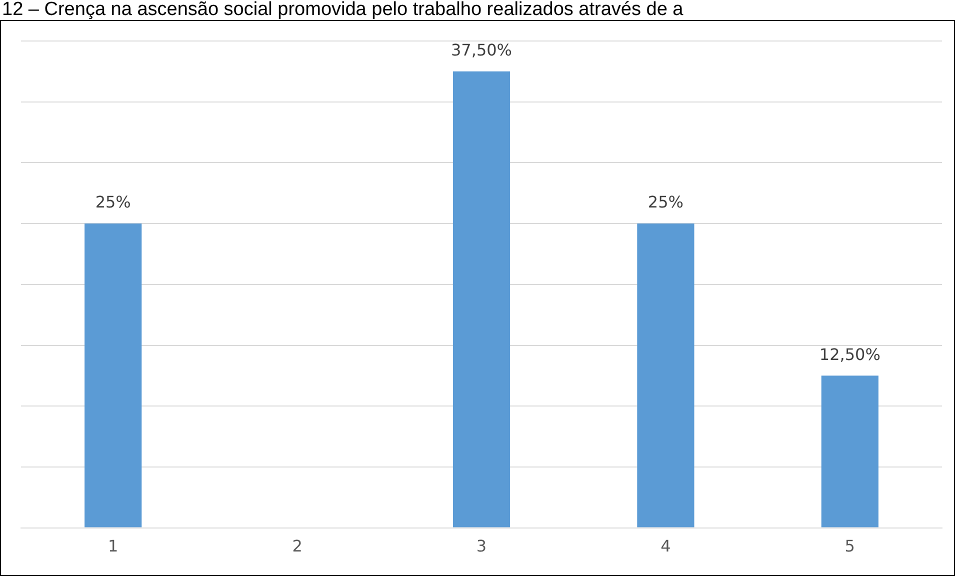 The width and height of the screenshot is (955, 576). Describe the element at coordinates (297, 546) in the screenshot. I see `x-tick-label: 2` at that location.